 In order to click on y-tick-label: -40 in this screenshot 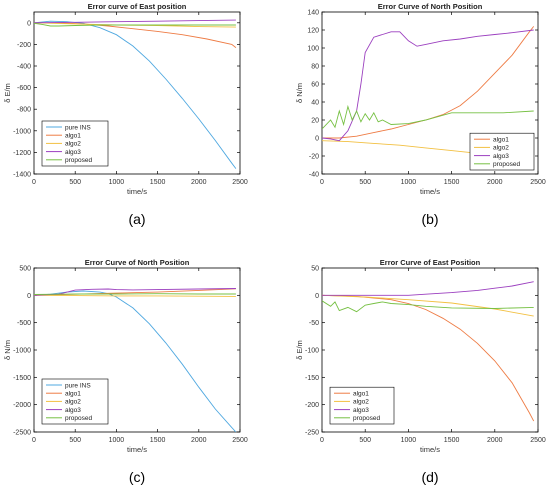, I will do `click(314, 175)`.